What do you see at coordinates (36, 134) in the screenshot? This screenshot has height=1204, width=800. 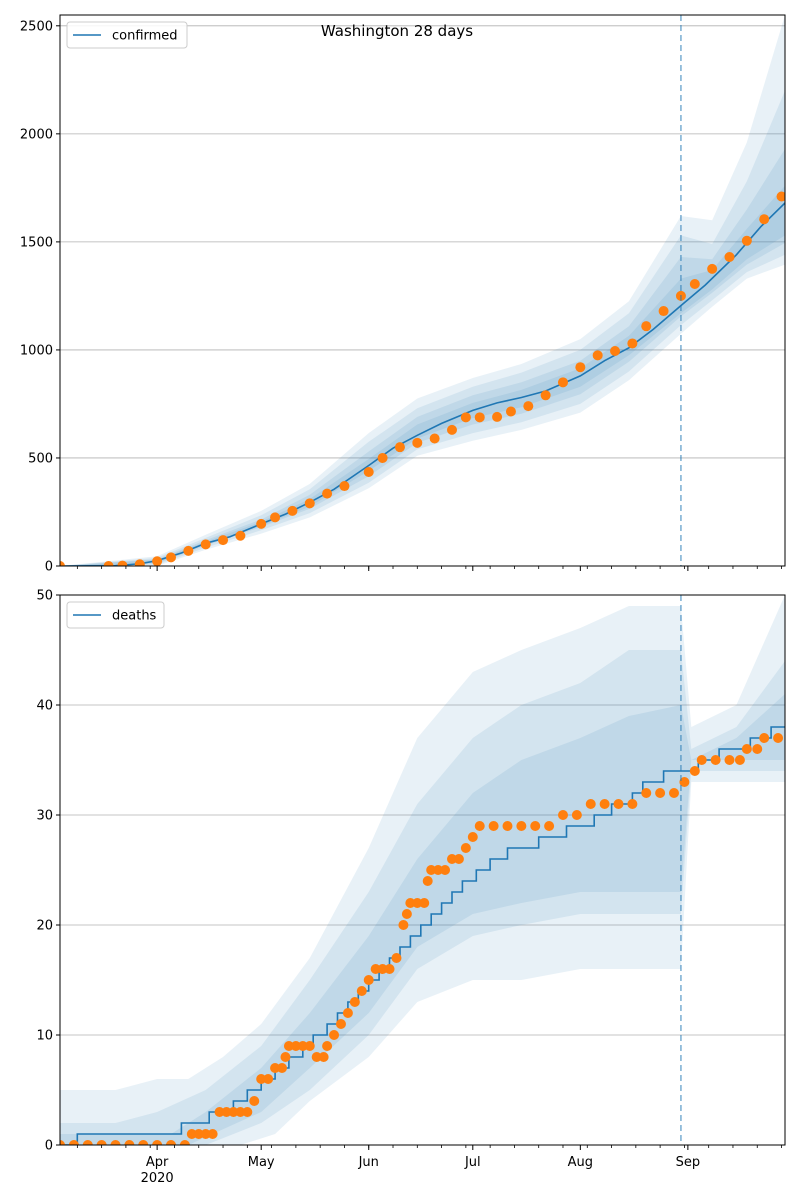 I see `y-tick-label: 2000` at bounding box center [36, 134].